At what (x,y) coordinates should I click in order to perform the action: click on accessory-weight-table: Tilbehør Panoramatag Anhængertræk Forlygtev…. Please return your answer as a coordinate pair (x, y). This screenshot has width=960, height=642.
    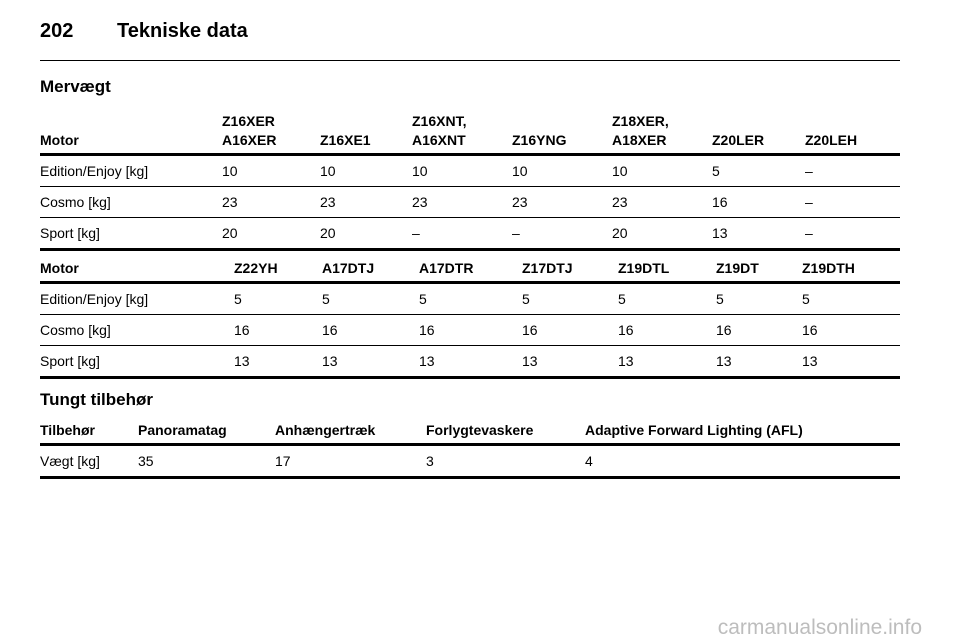
    Looking at the image, I should click on (470, 445).